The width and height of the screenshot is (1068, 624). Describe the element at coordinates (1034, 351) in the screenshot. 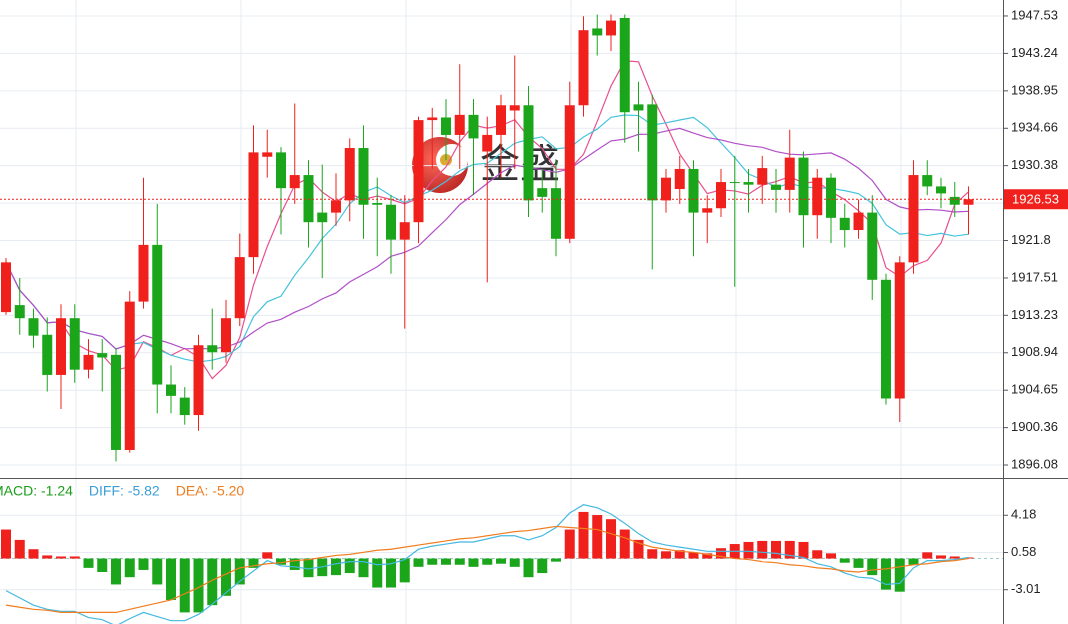

I see `y-tick-label: 1908.94` at that location.